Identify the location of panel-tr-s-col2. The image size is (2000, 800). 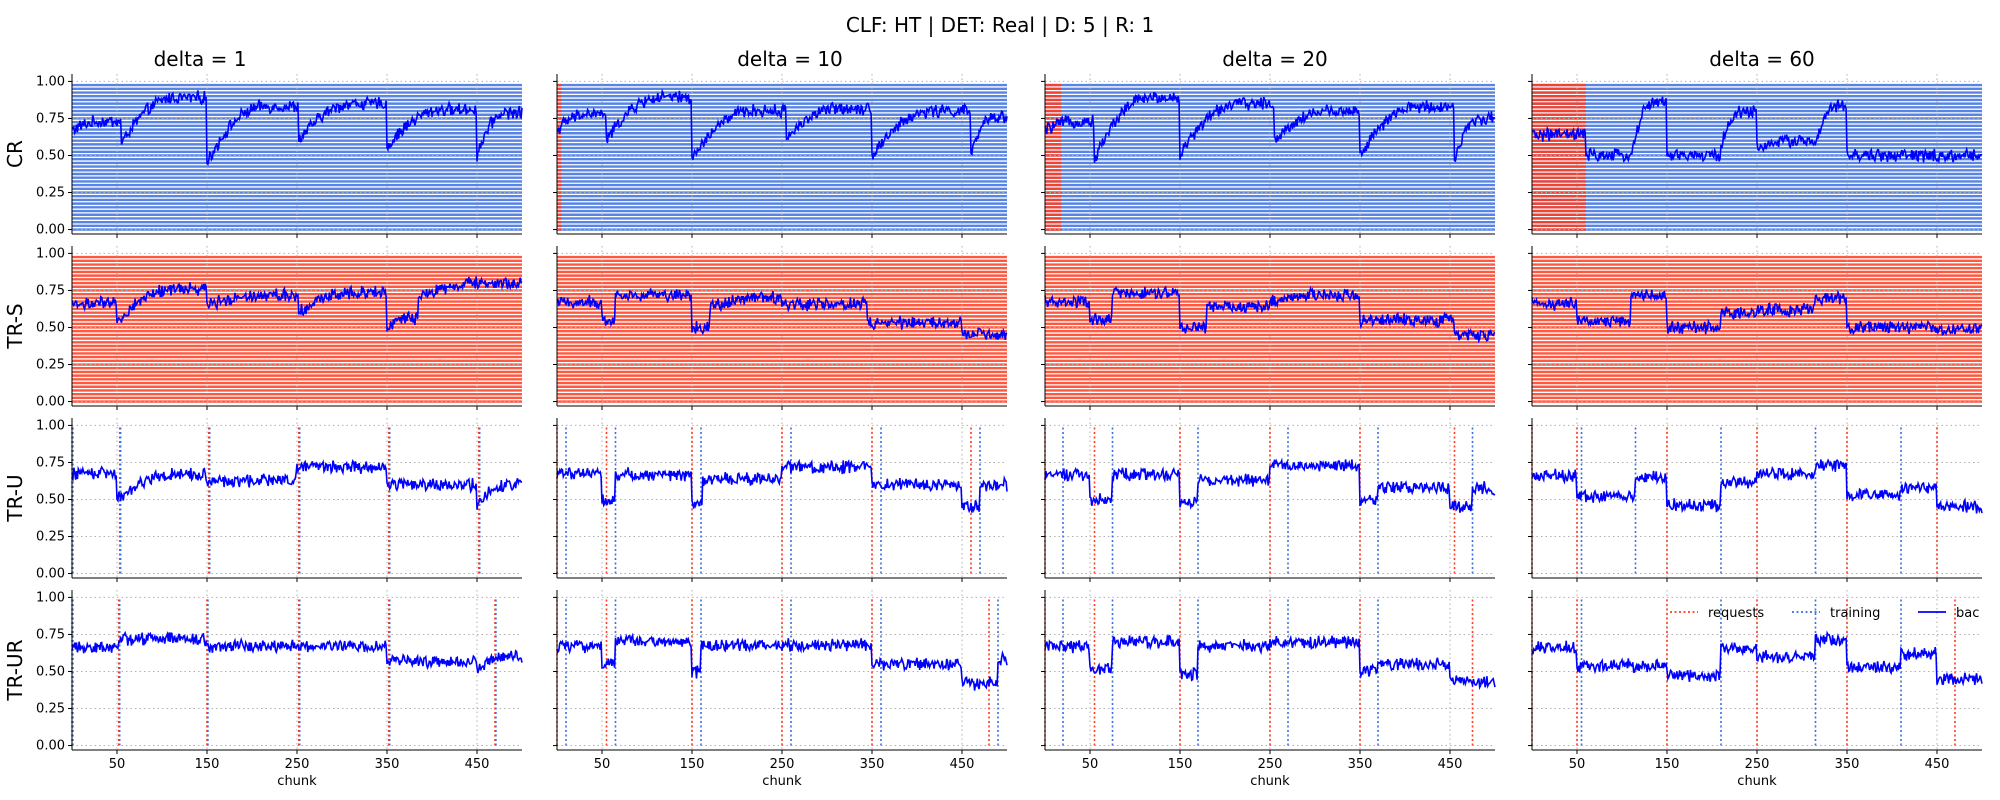
(780, 328).